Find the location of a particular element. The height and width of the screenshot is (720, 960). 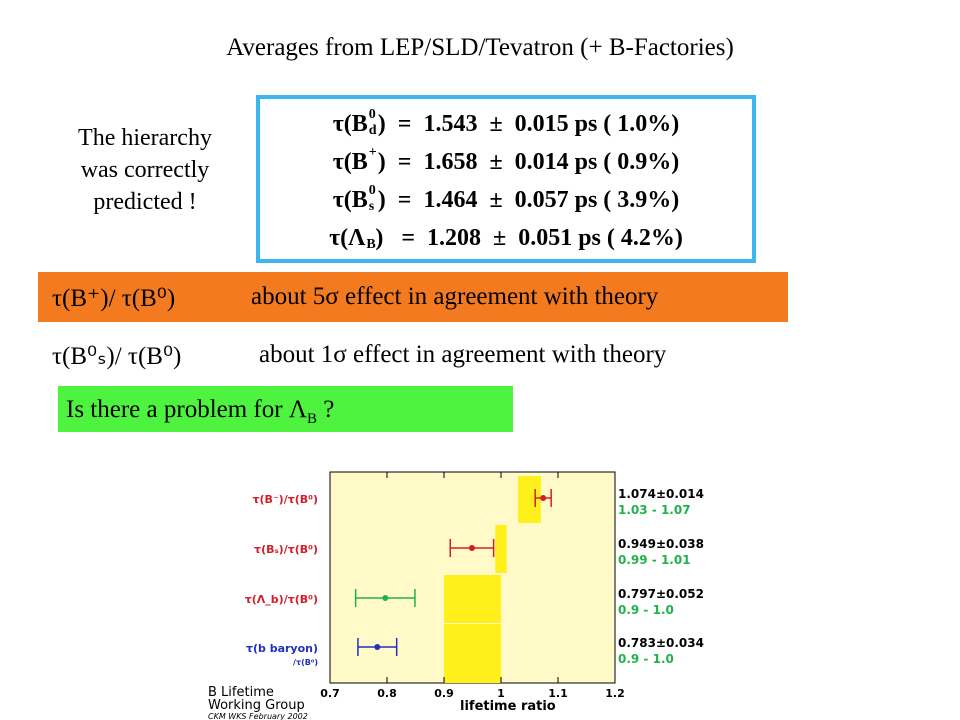

hierarchy-line-3: predicted ! is located at coordinates (145, 202).